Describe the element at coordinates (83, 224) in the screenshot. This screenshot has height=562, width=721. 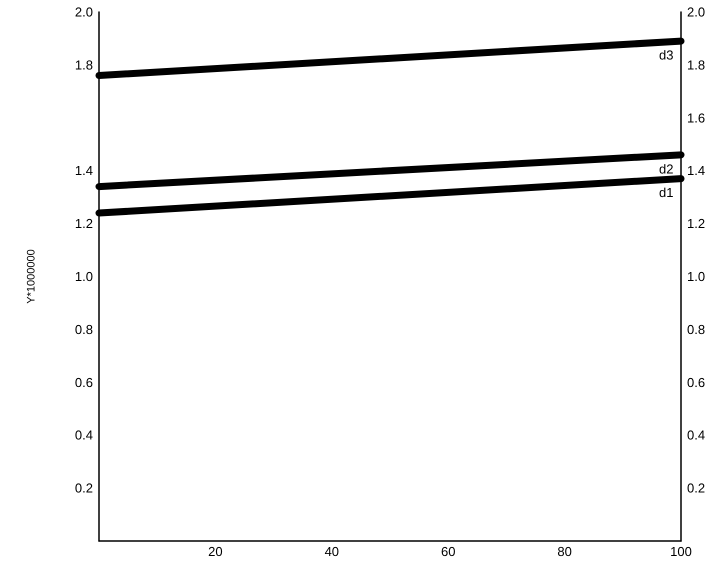
I see `y-tick-label: 1.2` at that location.